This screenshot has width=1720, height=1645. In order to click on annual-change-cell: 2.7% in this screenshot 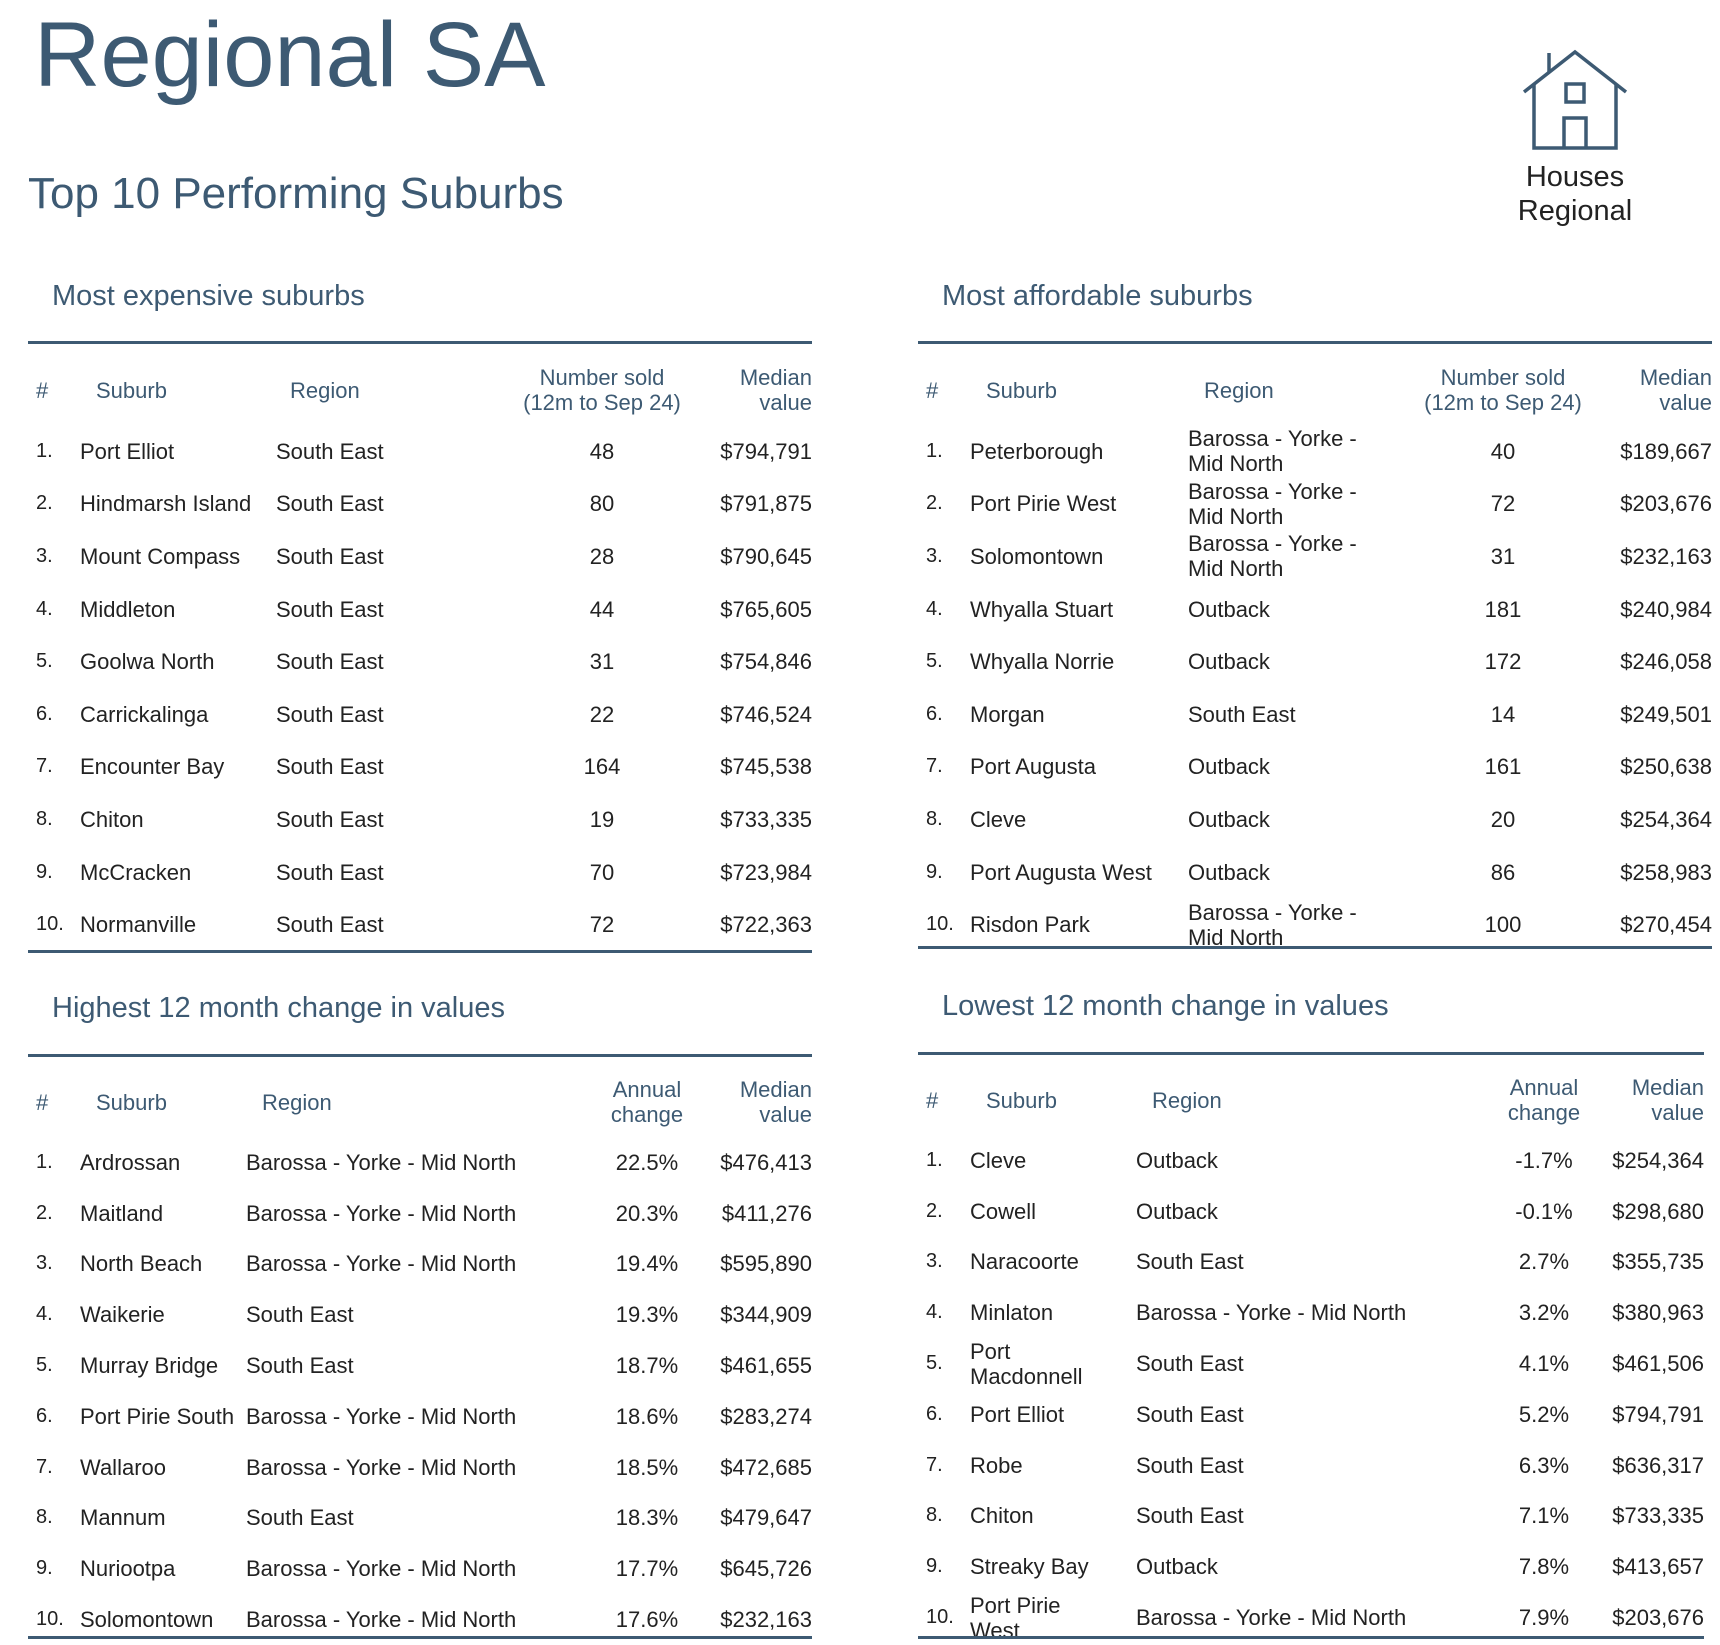, I will do `click(1544, 1262)`.